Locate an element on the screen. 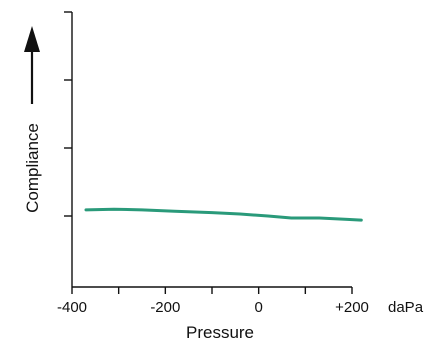 The width and height of the screenshot is (445, 345). series-group is located at coordinates (223, 214).